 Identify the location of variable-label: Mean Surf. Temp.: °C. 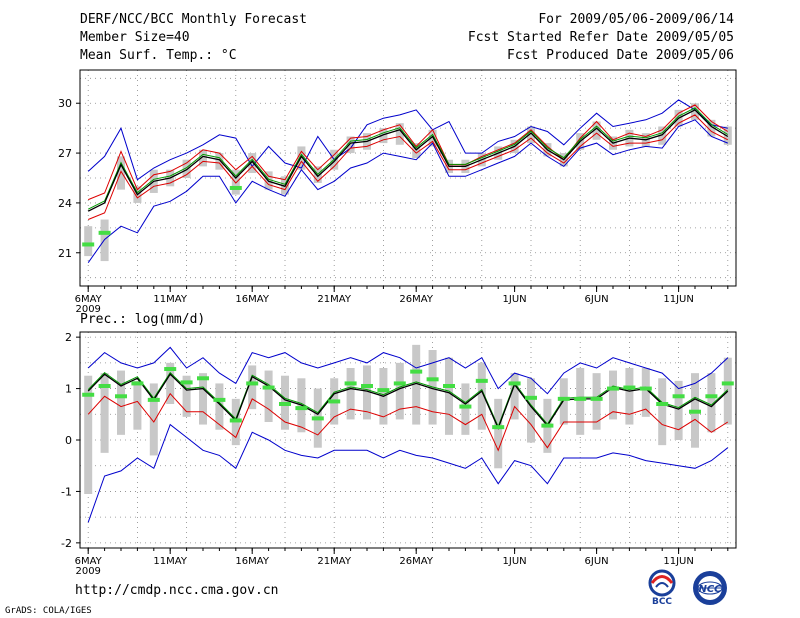
(158, 55).